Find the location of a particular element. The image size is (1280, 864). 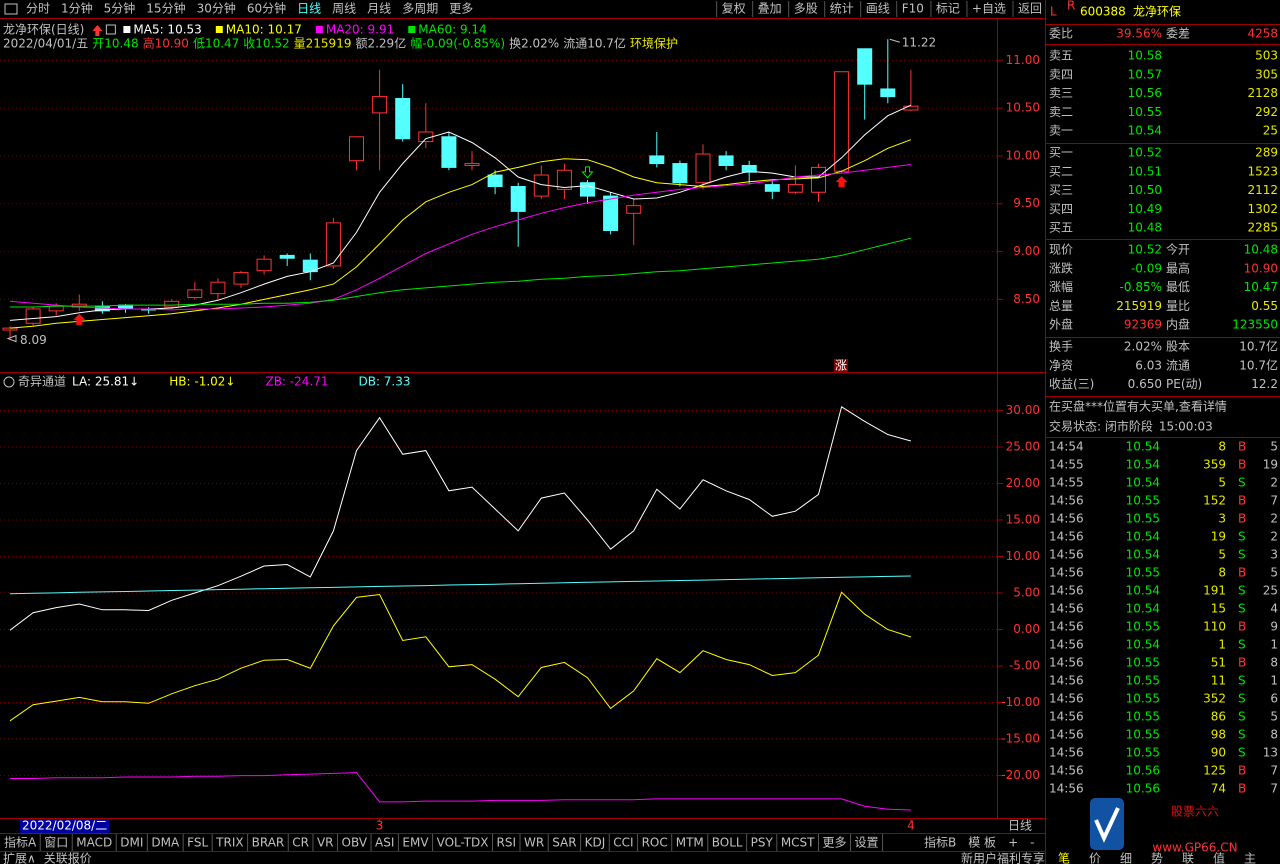

indicator-tab: ROC is located at coordinates (655, 843).